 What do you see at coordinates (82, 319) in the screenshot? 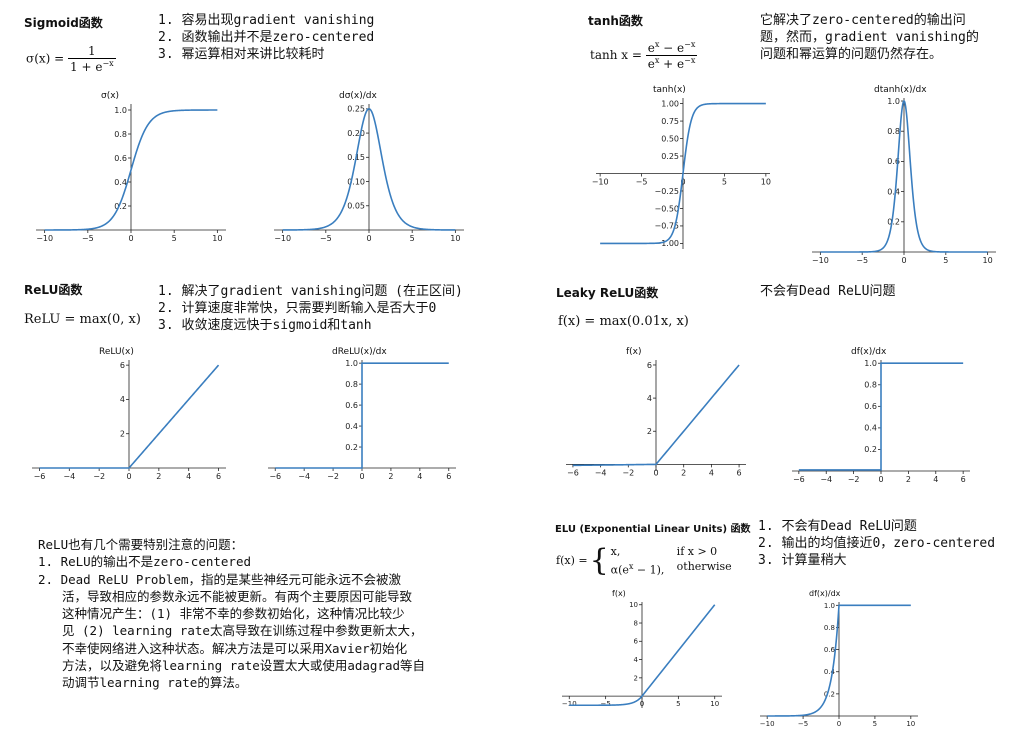
I see `relu-formula: ReLU = max(0, x)` at bounding box center [82, 319].